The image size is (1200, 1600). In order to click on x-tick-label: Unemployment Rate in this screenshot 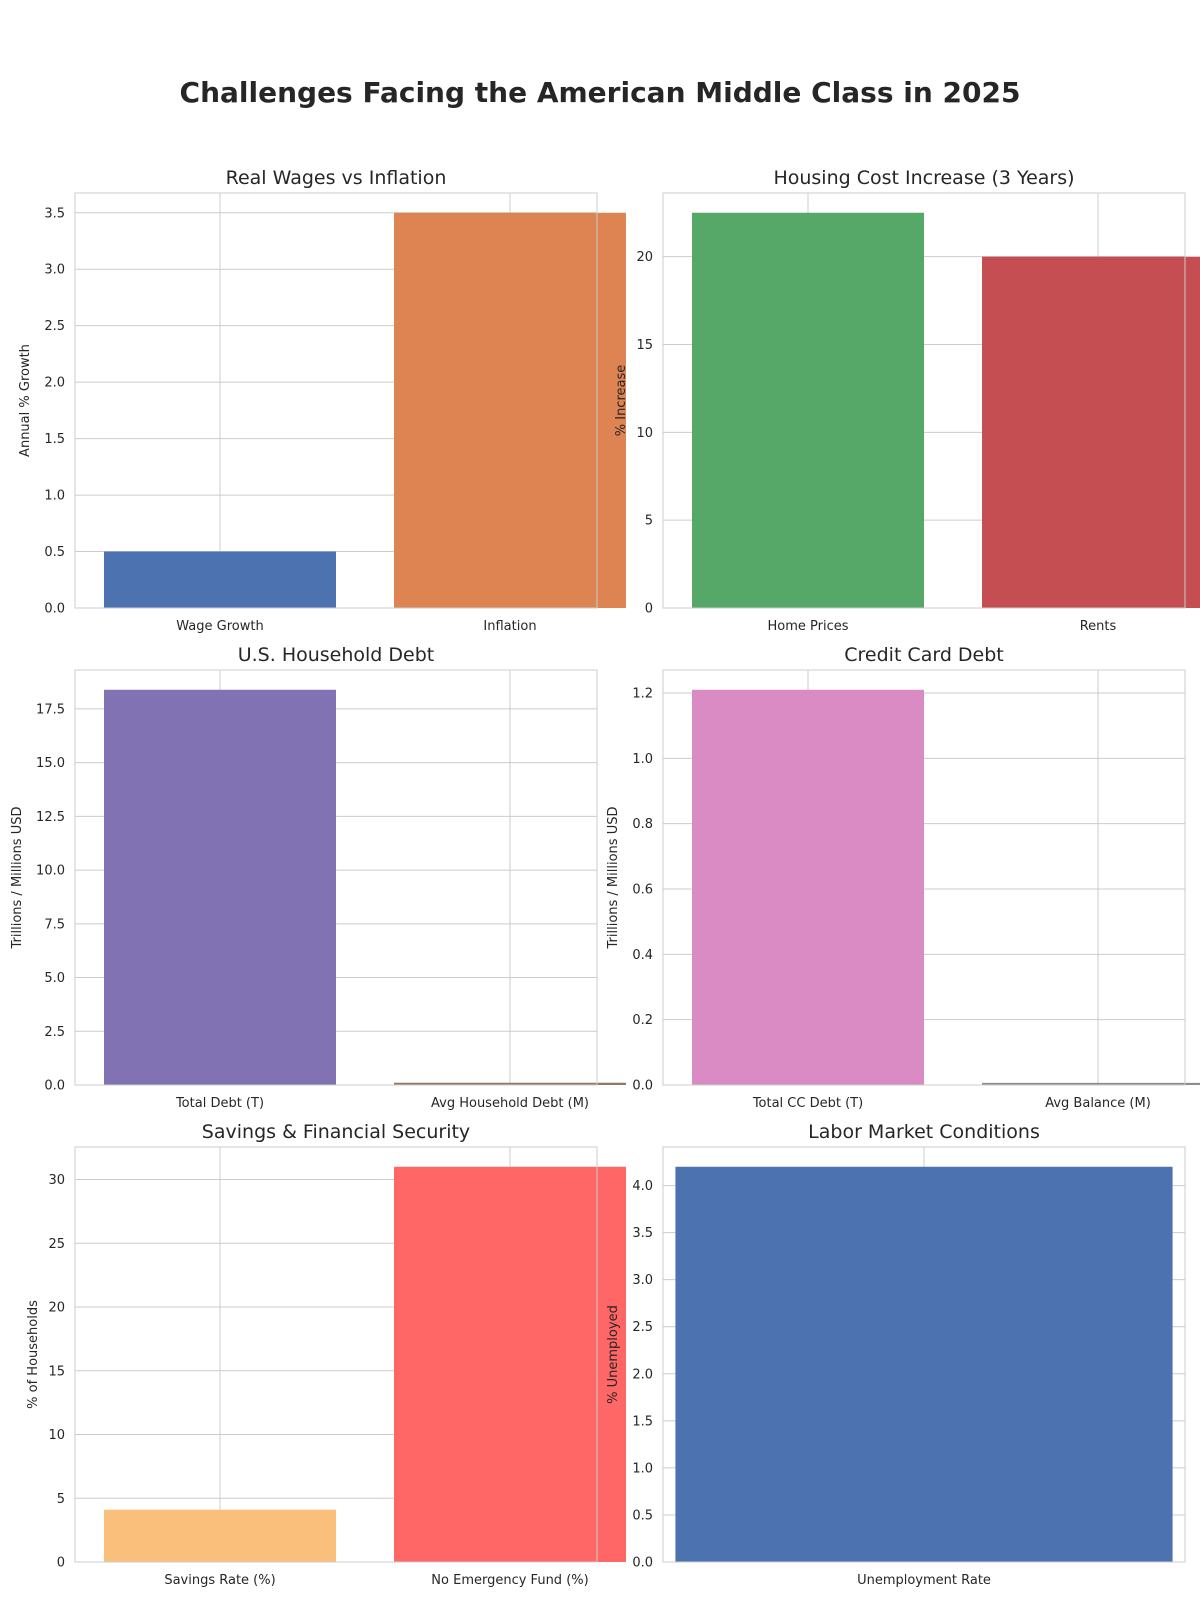, I will do `click(924, 1580)`.